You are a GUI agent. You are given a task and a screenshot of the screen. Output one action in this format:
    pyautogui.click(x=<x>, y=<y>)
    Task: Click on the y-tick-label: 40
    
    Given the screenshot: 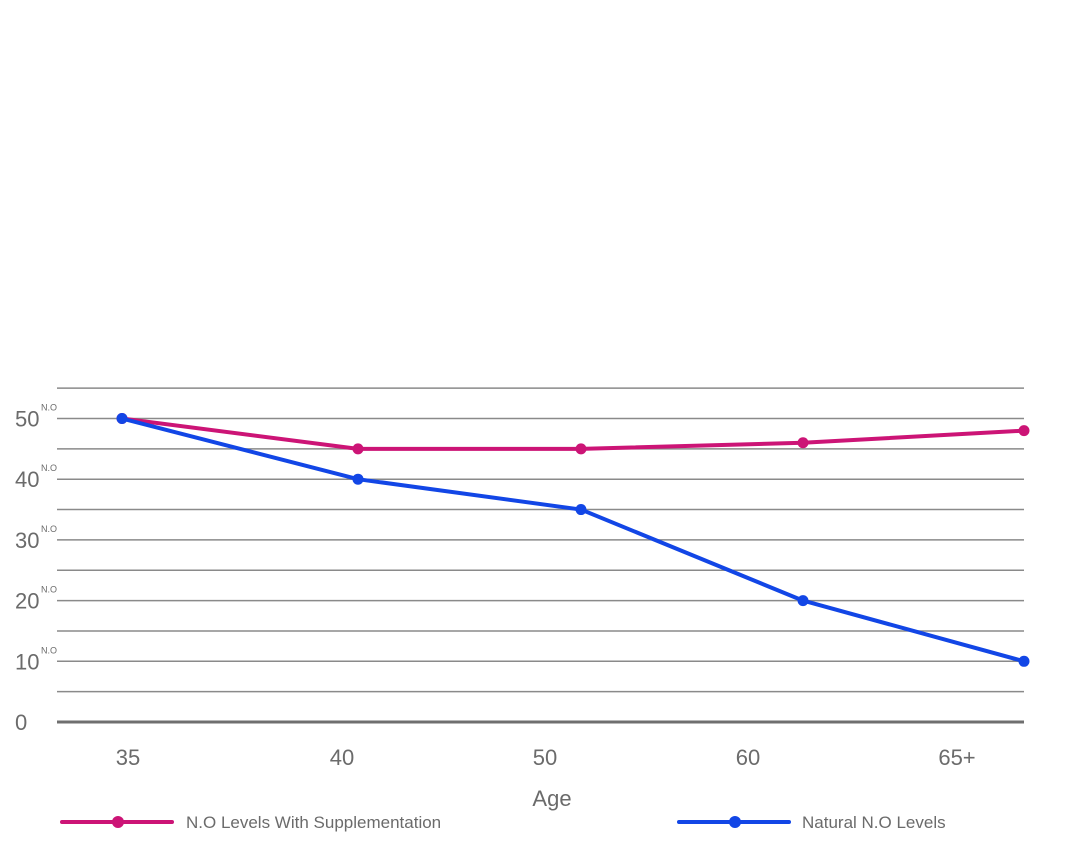 What is the action you would take?
    pyautogui.click(x=27, y=479)
    